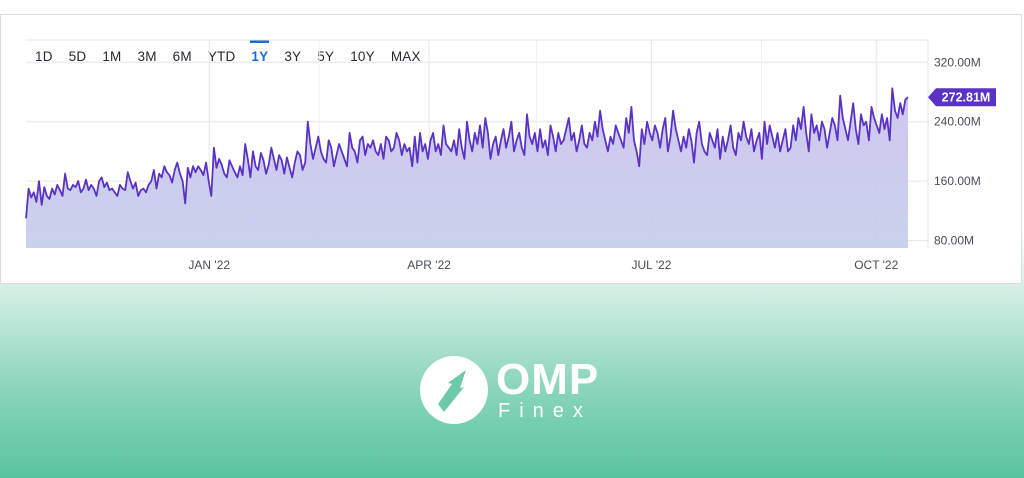 The image size is (1024, 478). I want to click on y-tick-label: 320.00M, so click(957, 62).